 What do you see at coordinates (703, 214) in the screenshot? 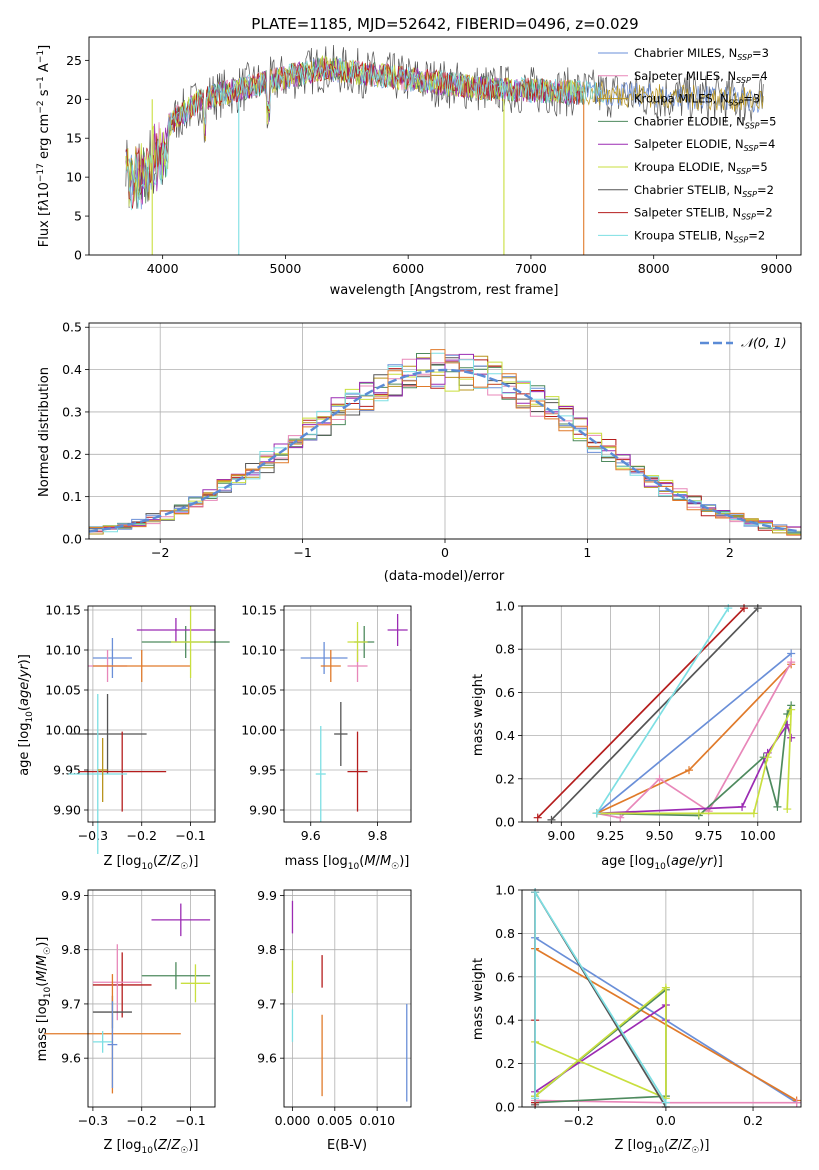
I see `legend-entry: Salpeter STELIB, NSSP=2` at bounding box center [703, 214].